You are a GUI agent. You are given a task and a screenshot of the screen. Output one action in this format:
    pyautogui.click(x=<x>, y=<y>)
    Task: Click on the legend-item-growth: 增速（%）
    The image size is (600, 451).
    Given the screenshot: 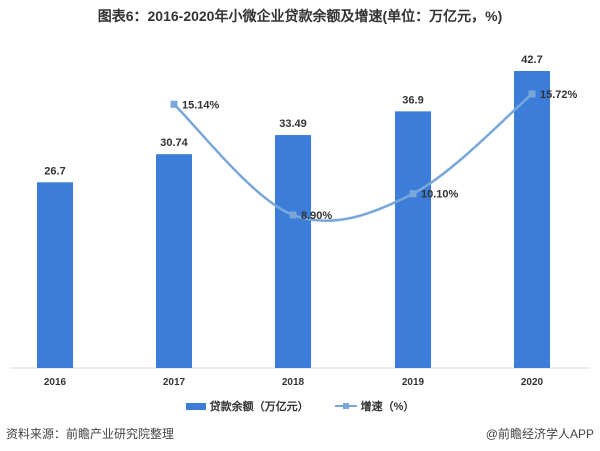 What is the action you would take?
    pyautogui.click(x=374, y=406)
    